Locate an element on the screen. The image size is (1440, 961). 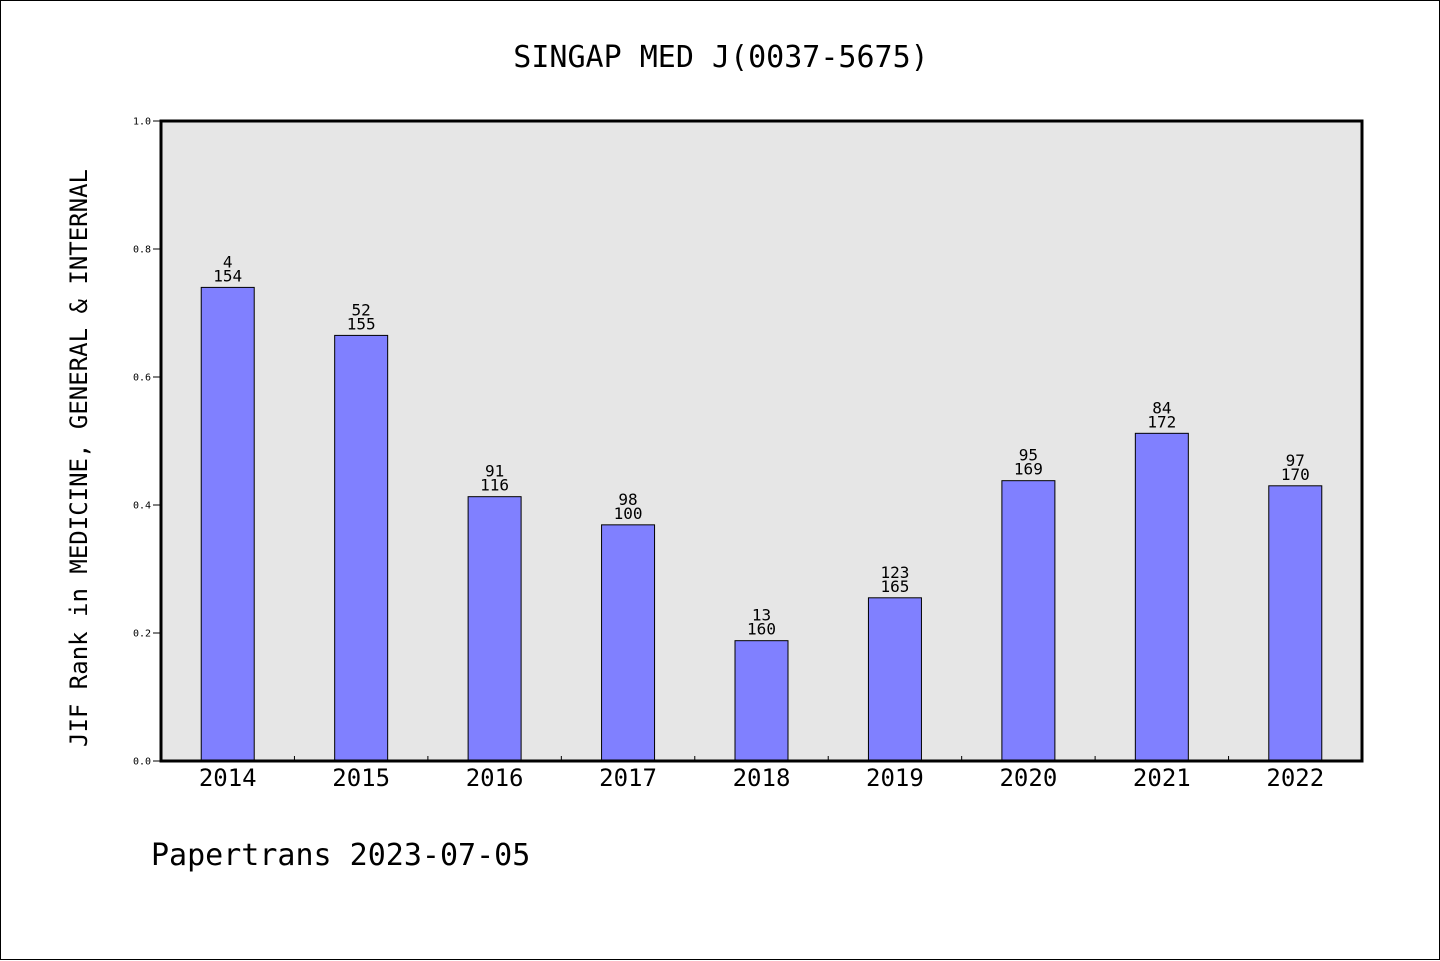
total-label-2017: 100 is located at coordinates (628, 513).